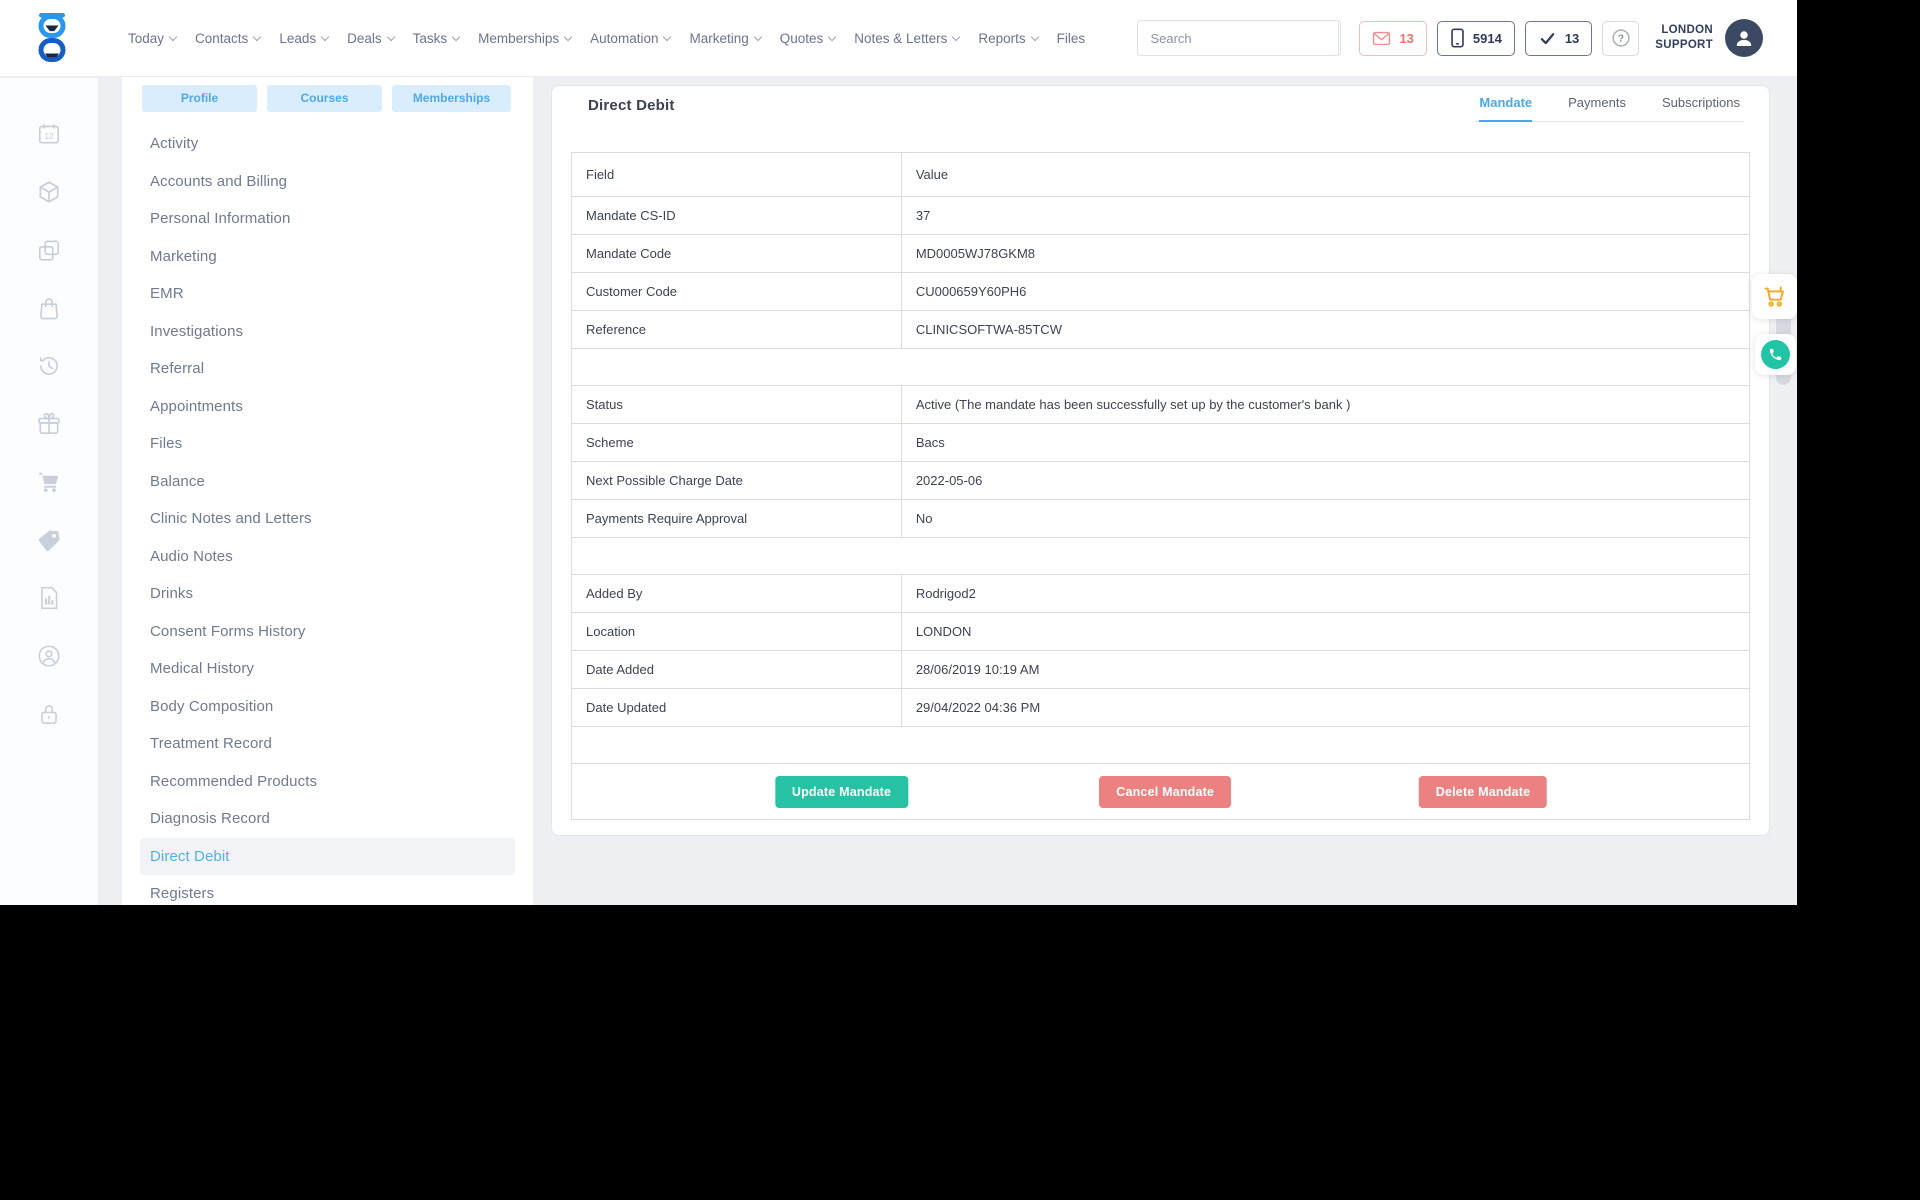 The height and width of the screenshot is (1200, 1920). I want to click on sidebar-item-referral: Referral, so click(327, 369).